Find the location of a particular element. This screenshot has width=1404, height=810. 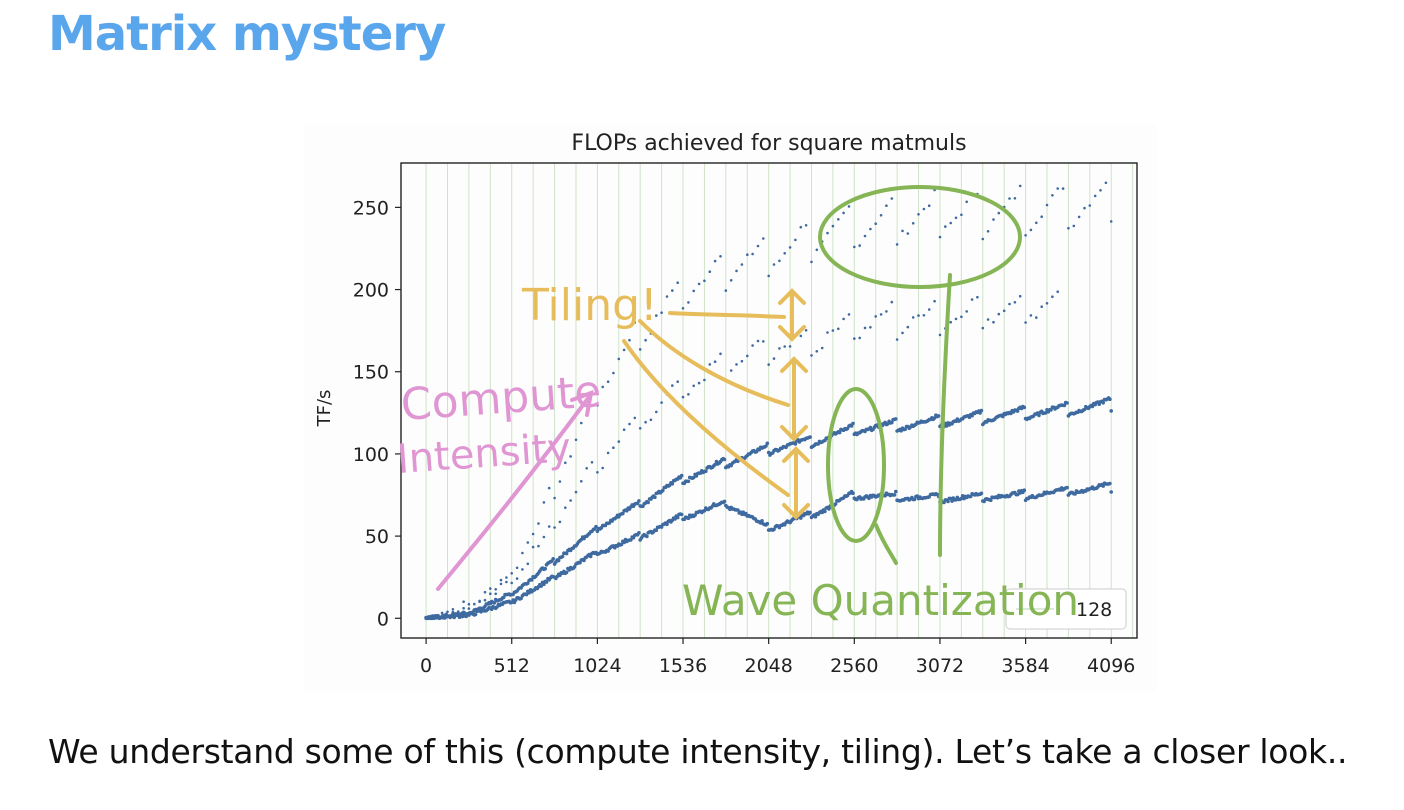

compute-note-word2: Intensity is located at coordinates (483, 454).